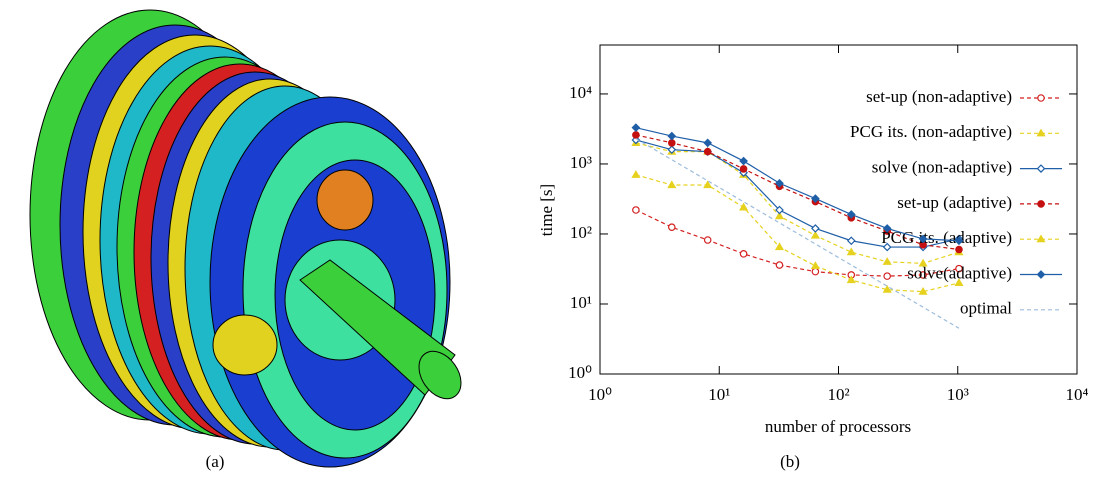 The height and width of the screenshot is (484, 1094). I want to click on y-tick-label: 10², so click(581, 232).